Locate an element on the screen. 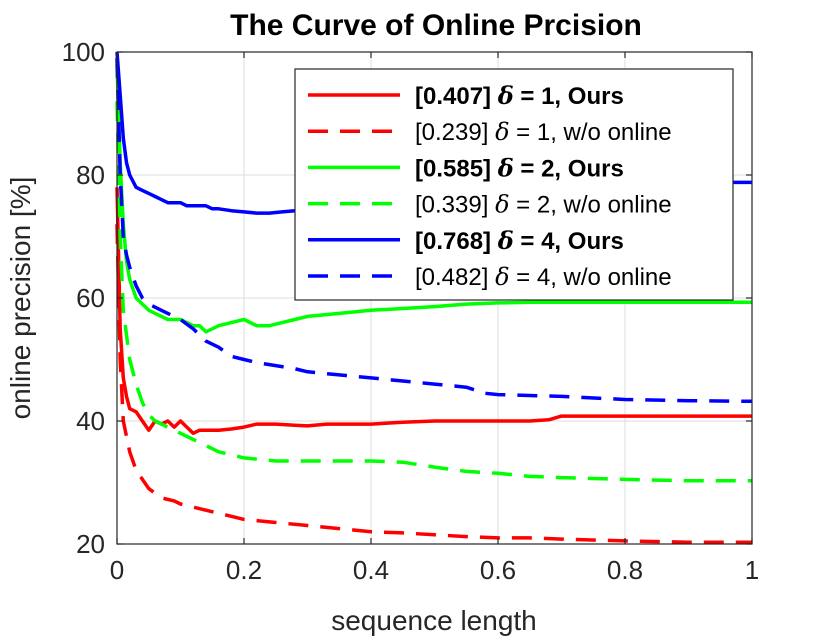 This screenshot has height=644, width=830. x-tick-label: 0.8 is located at coordinates (625, 570).